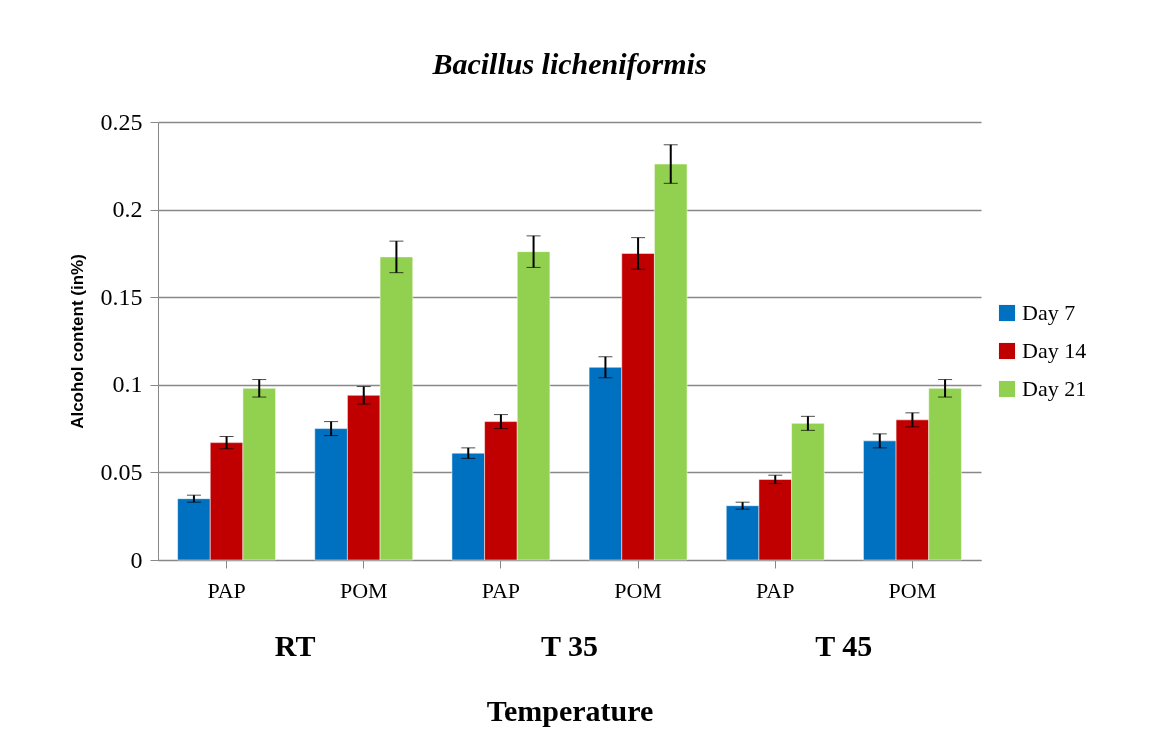  I want to click on legend-label: Day 7, so click(1049, 312).